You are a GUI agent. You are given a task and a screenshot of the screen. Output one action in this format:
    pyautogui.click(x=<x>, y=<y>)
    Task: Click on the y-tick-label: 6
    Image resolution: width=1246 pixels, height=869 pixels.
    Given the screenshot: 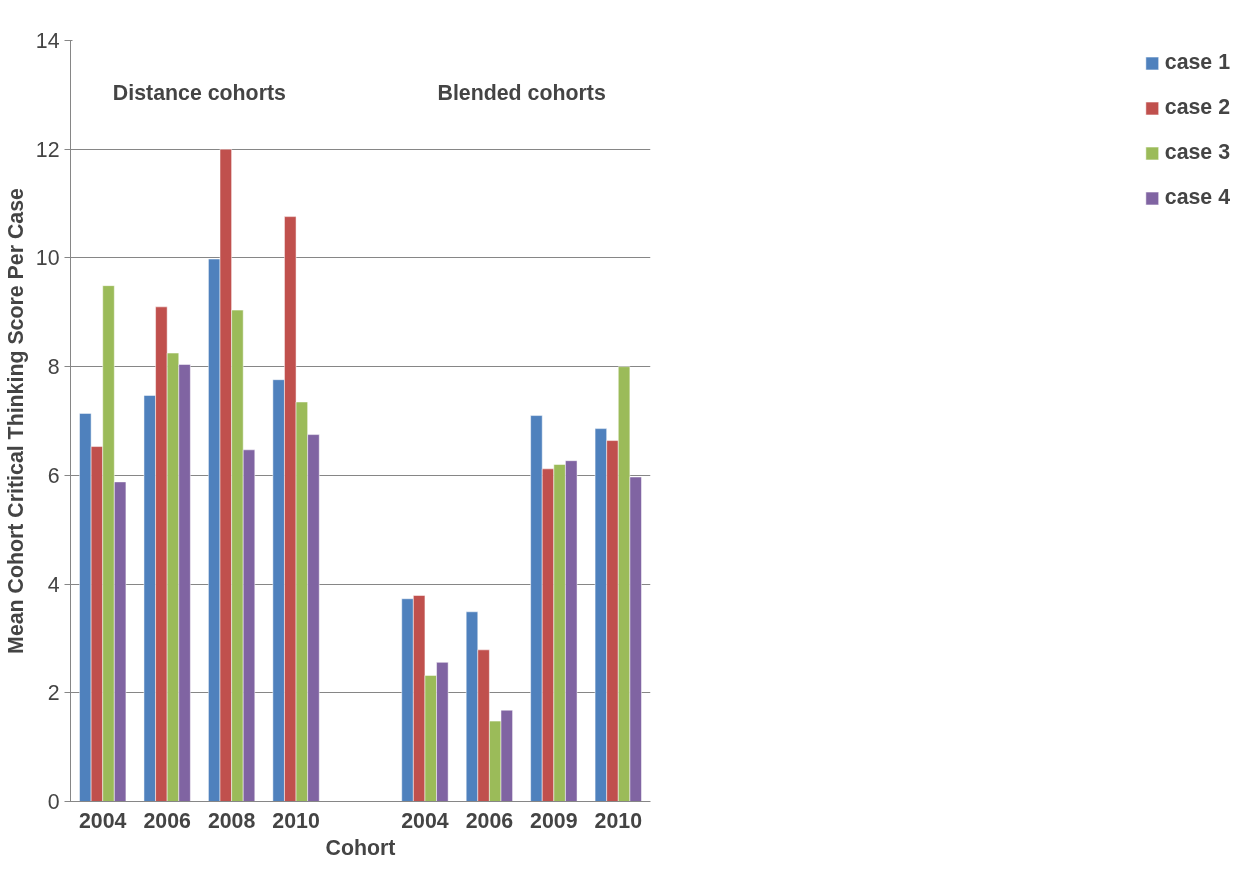 What is the action you would take?
    pyautogui.click(x=53, y=475)
    